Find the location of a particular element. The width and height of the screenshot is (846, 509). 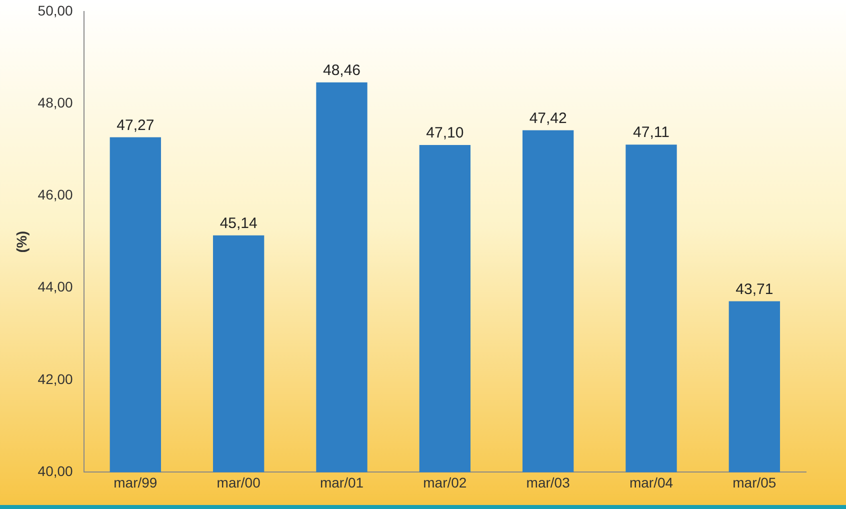

data-label: 43,71 is located at coordinates (755, 289).